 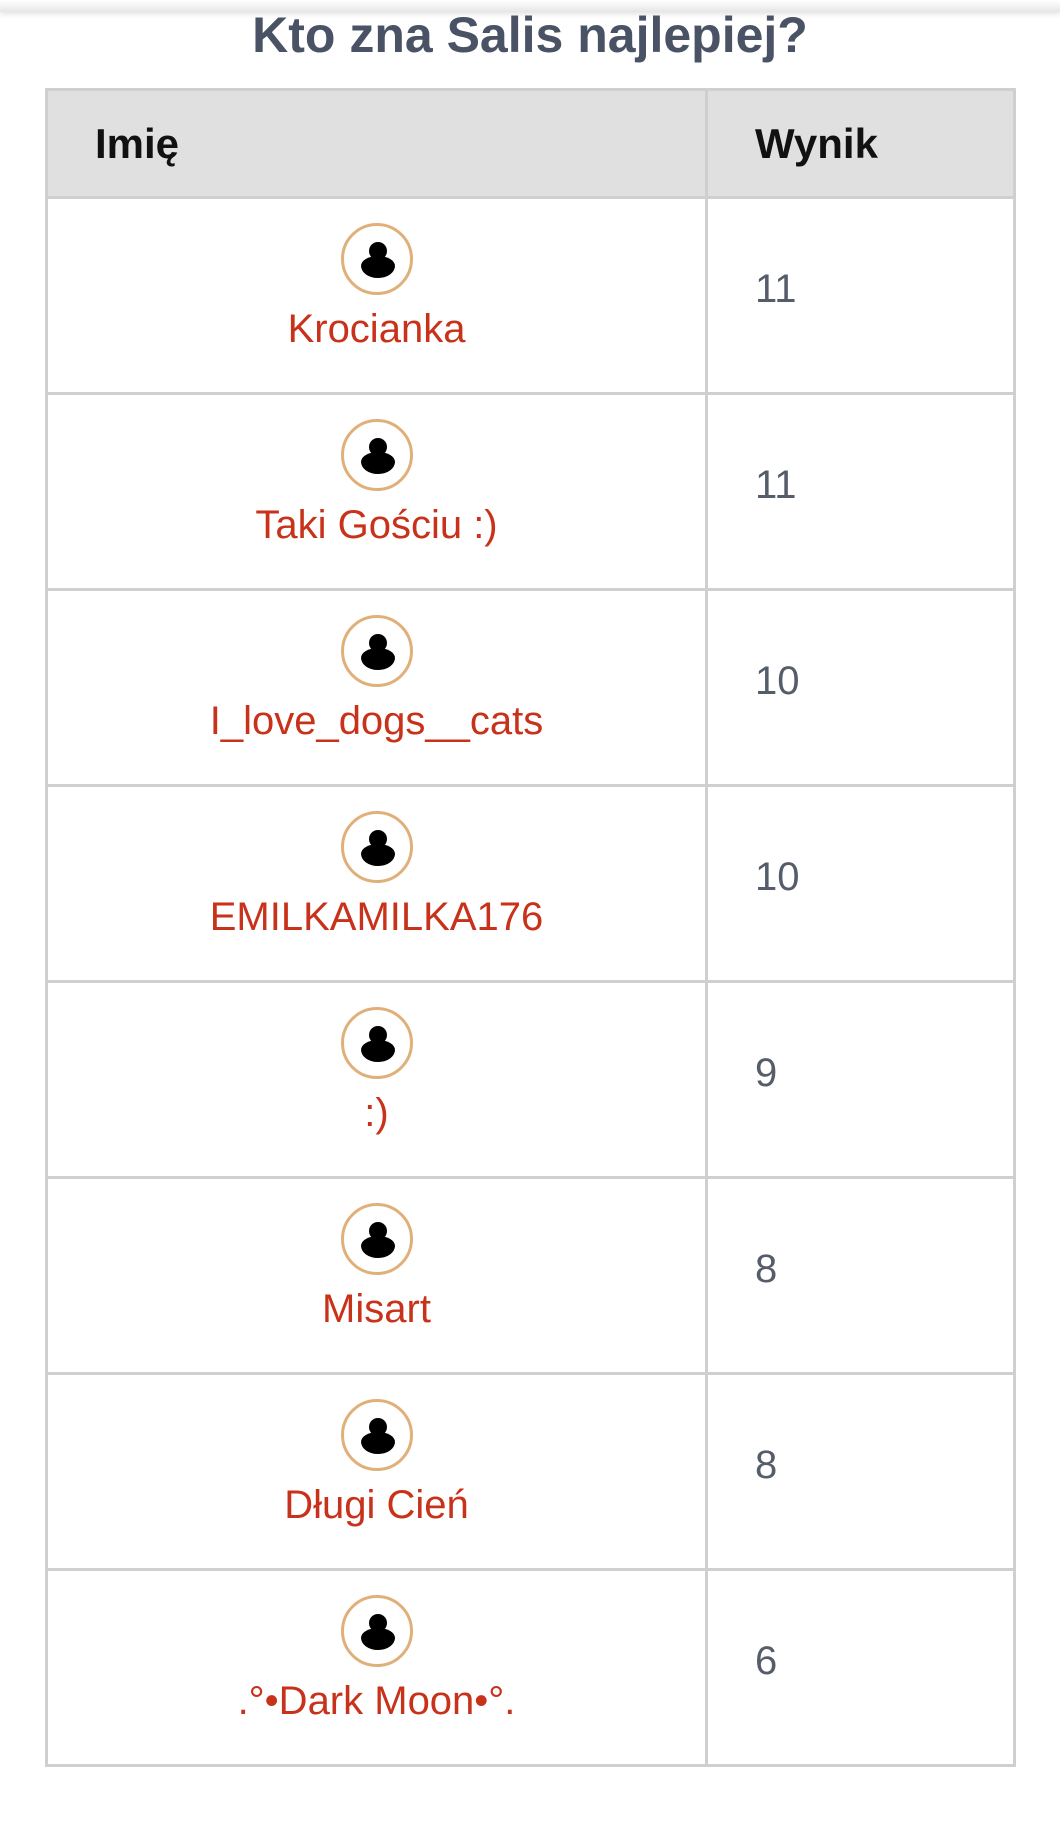 What do you see at coordinates (860, 1667) in the screenshot?
I see `score-cell: 6` at bounding box center [860, 1667].